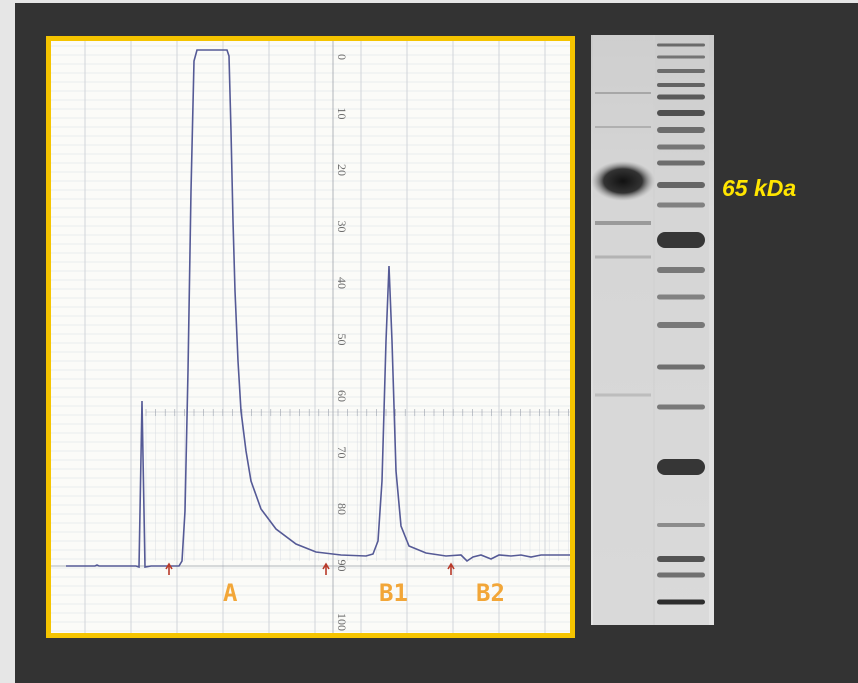 This screenshot has width=858, height=683. I want to click on scale-tick-label: 40, so click(342, 283).